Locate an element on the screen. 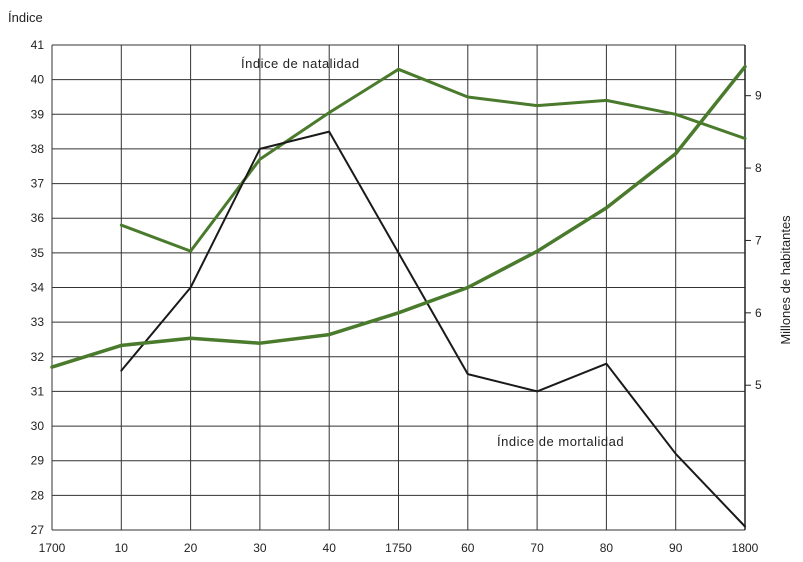  left-tick-label: 33 is located at coordinates (38, 322).